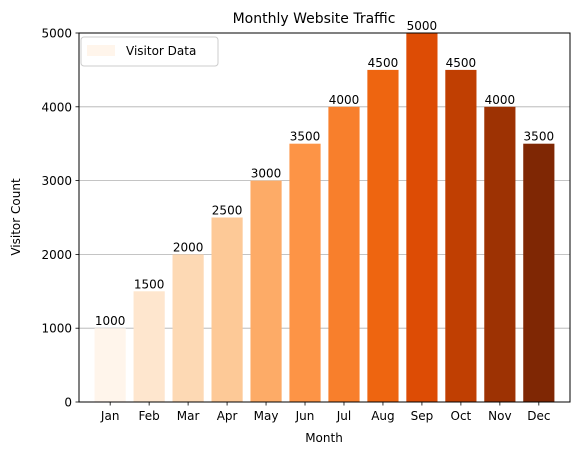 This screenshot has height=455, width=580. What do you see at coordinates (461, 416) in the screenshot?
I see `x-tick-label: Oct` at bounding box center [461, 416].